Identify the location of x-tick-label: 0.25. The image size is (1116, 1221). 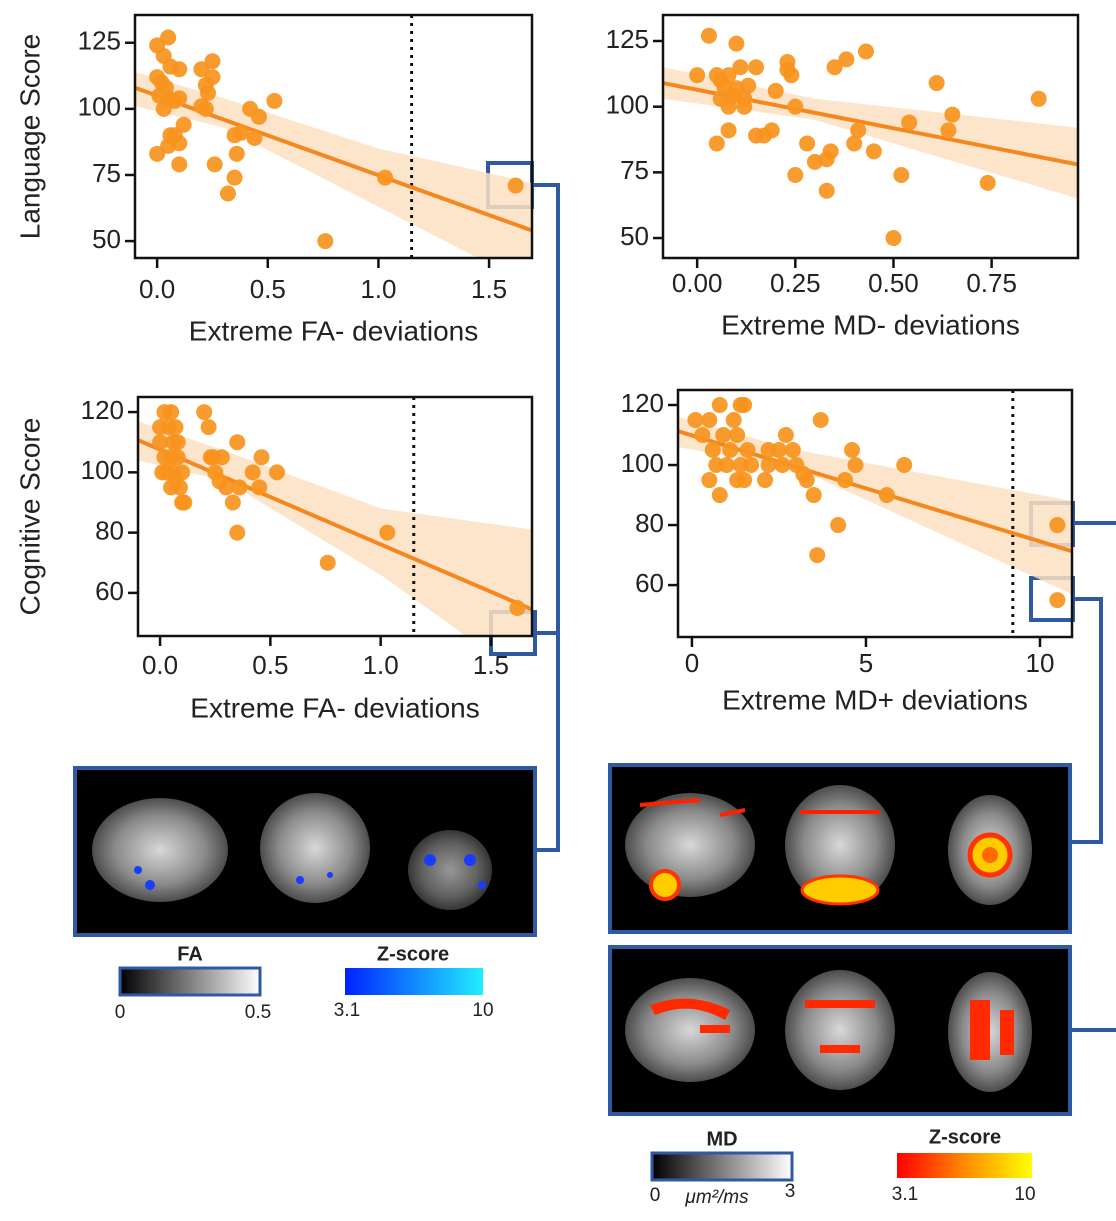
(795, 283).